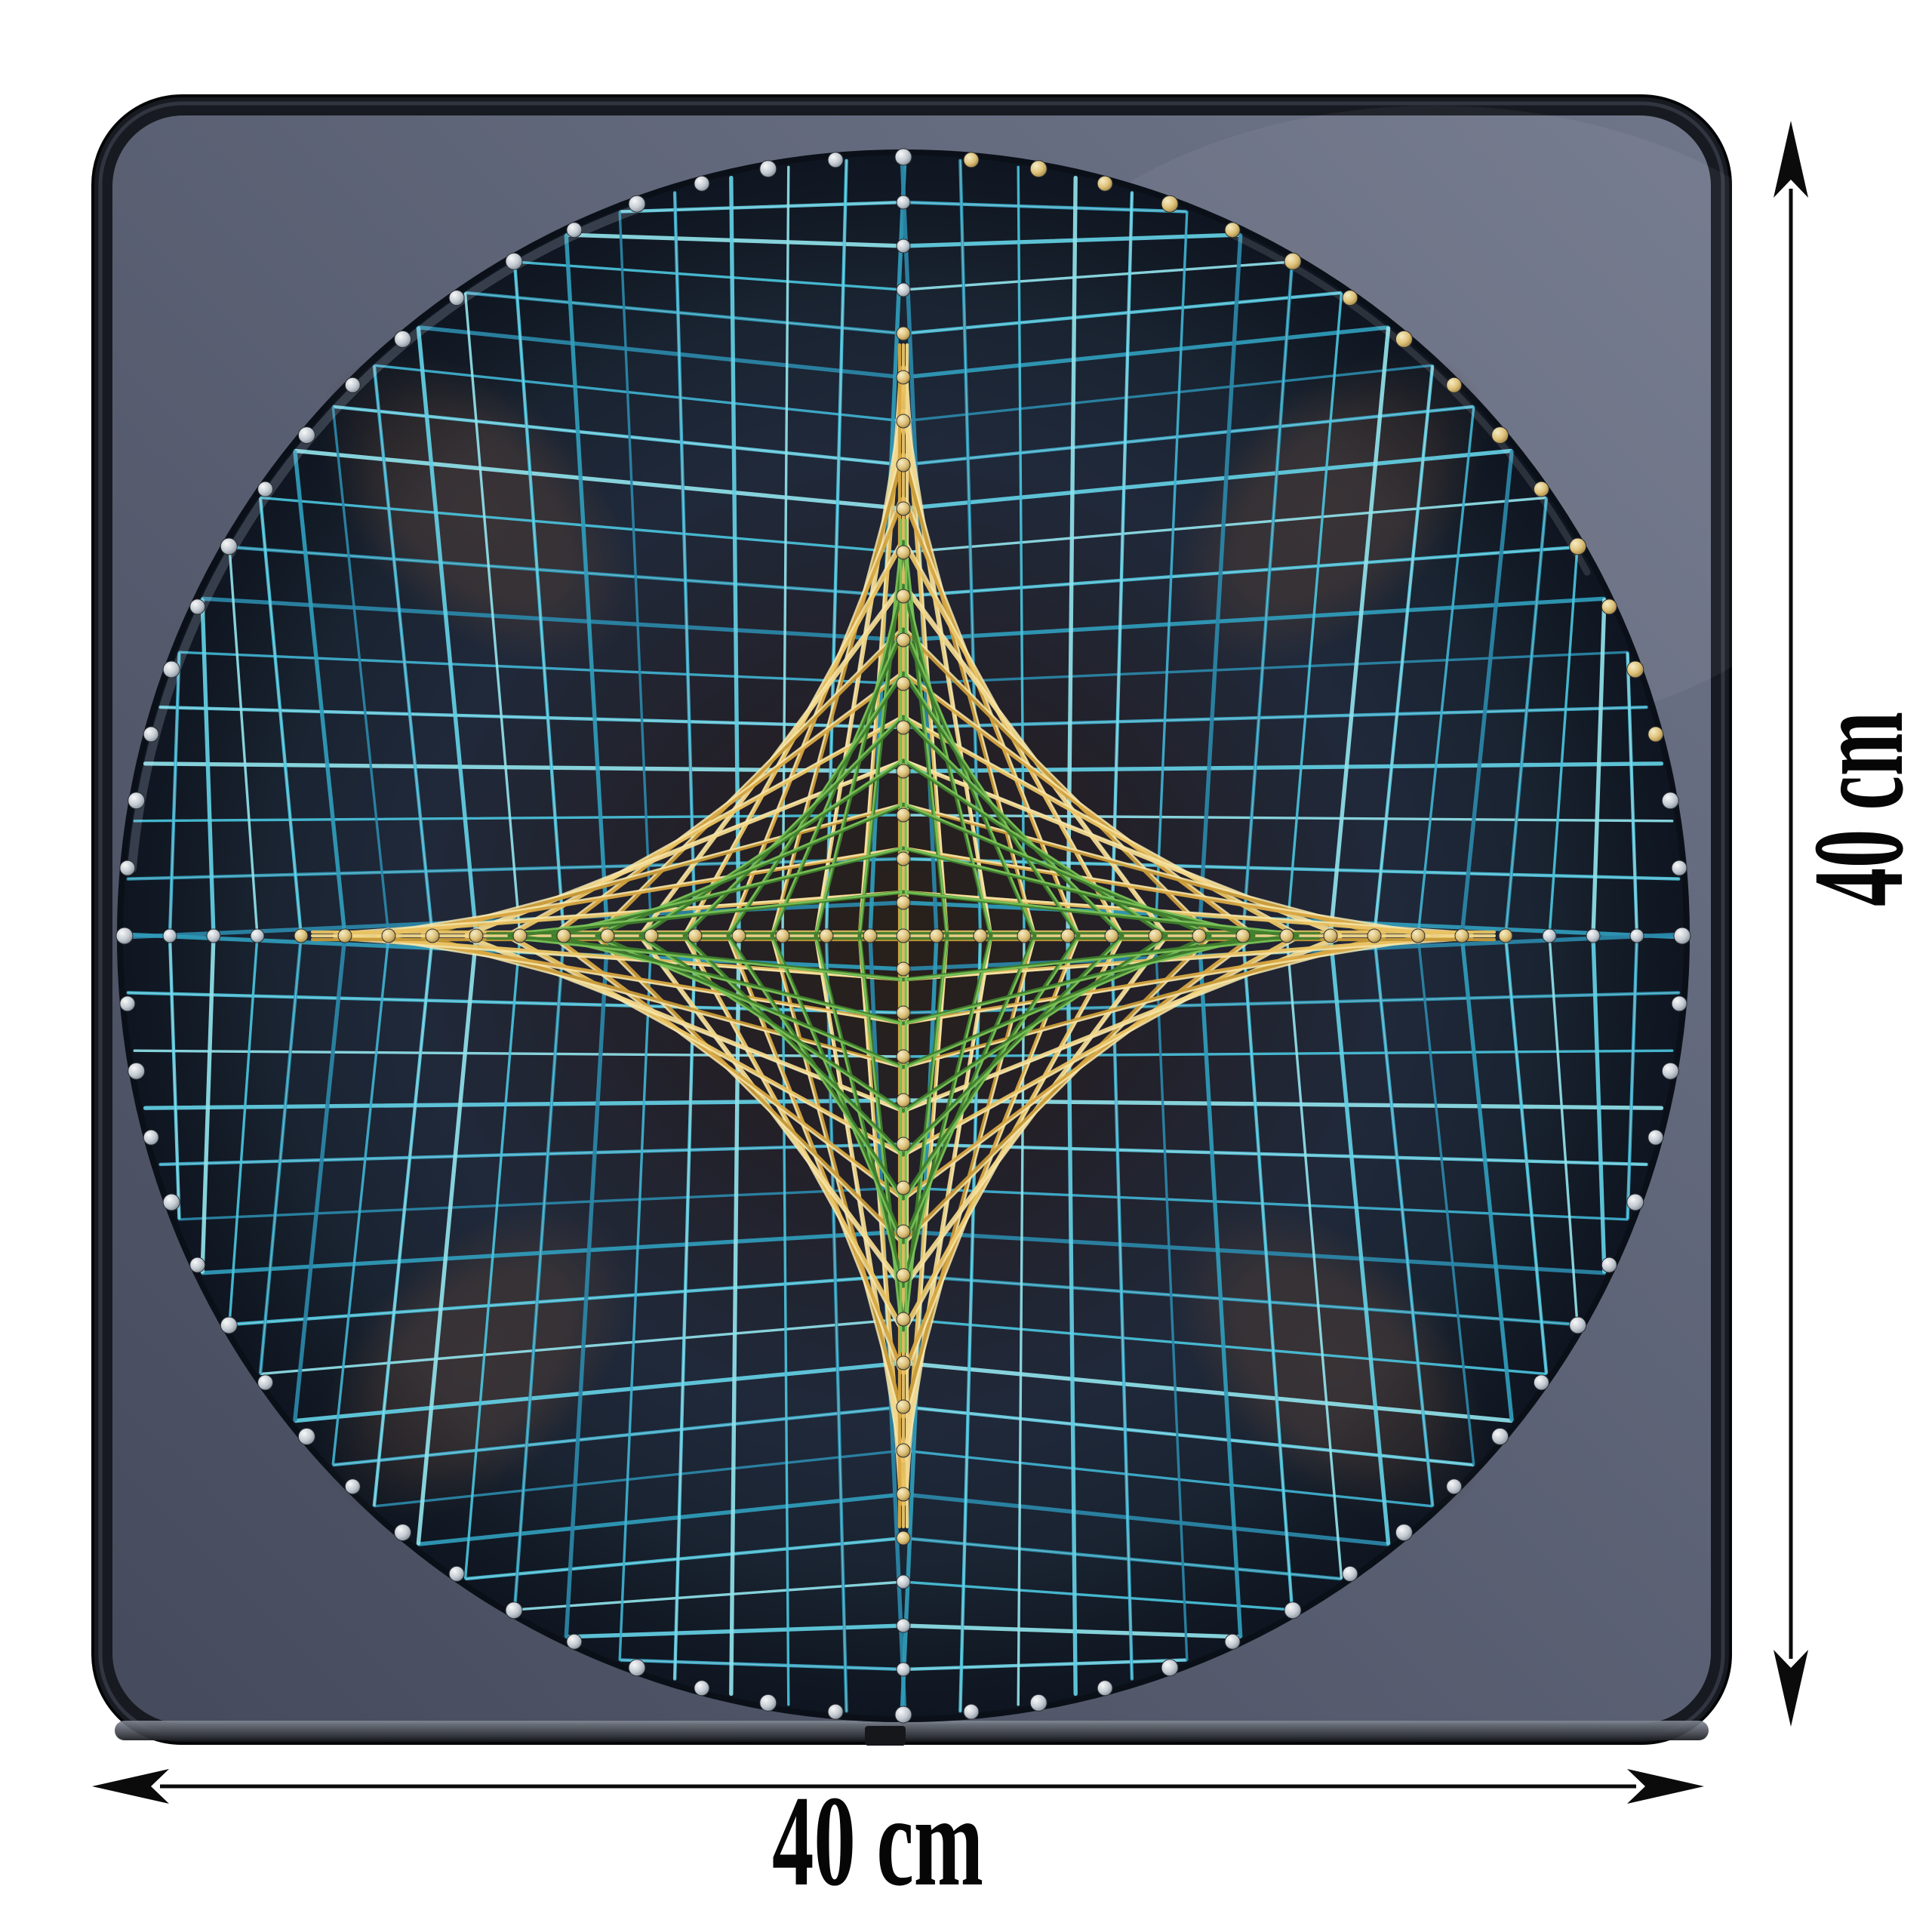 The image size is (1932, 1932). Describe the element at coordinates (1852, 924) in the screenshot. I see `height-dimension: 40 cm` at that location.